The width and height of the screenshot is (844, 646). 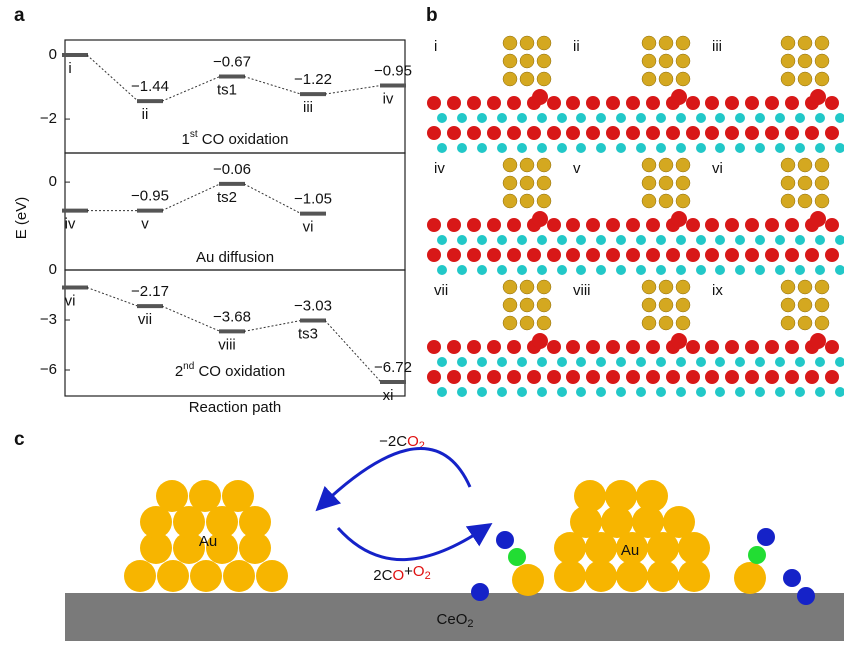 What do you see at coordinates (441, 290) in the screenshot?
I see `frame-label: vii` at bounding box center [441, 290].